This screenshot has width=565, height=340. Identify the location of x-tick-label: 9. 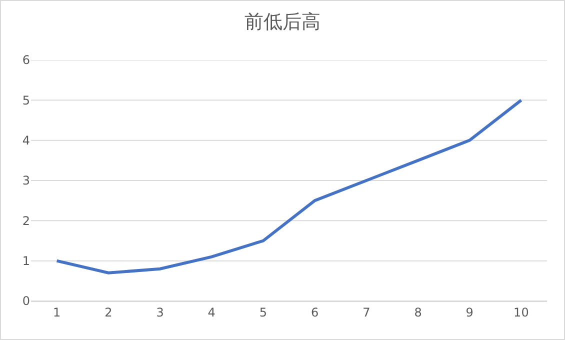
(470, 312).